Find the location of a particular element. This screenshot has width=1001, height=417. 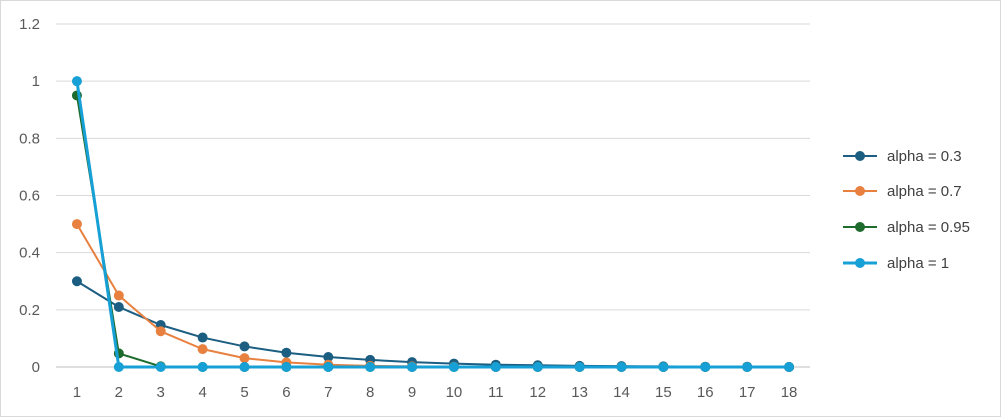

legend-item: alpha = 0.7 is located at coordinates (902, 191).